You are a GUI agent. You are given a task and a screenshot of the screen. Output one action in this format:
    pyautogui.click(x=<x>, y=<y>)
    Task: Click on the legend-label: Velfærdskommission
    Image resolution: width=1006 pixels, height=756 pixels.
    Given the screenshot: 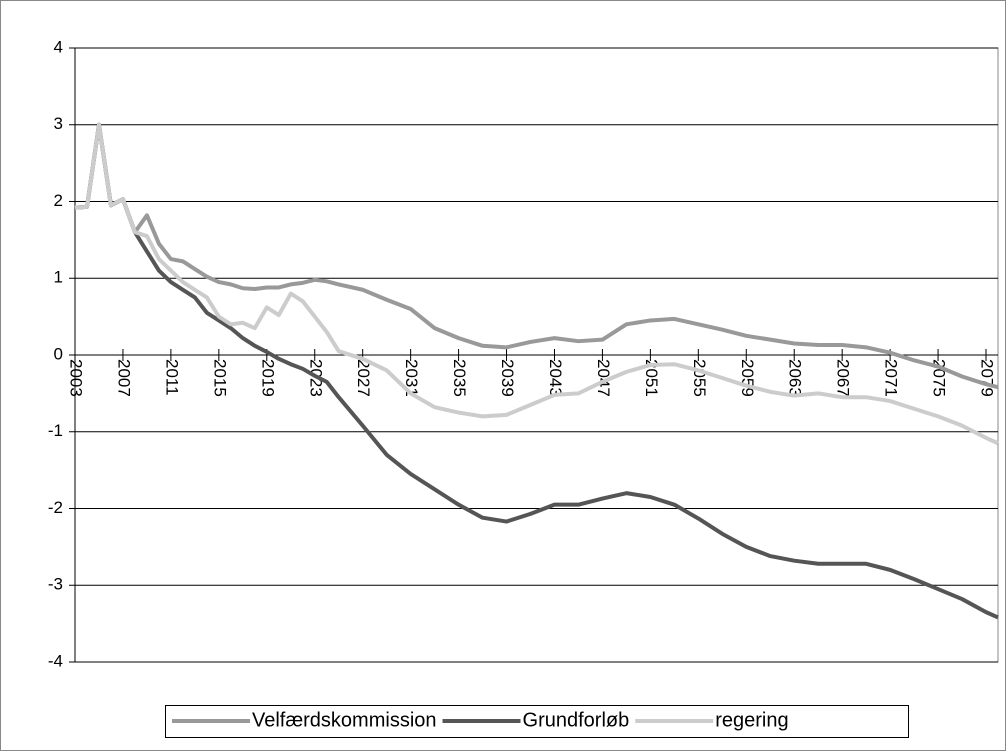 What is the action you would take?
    pyautogui.click(x=344, y=720)
    